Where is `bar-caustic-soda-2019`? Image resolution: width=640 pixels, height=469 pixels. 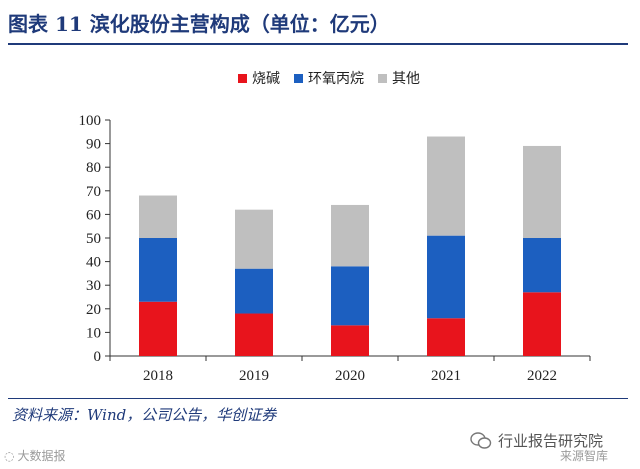 bar-caustic-soda-2019 is located at coordinates (254, 334).